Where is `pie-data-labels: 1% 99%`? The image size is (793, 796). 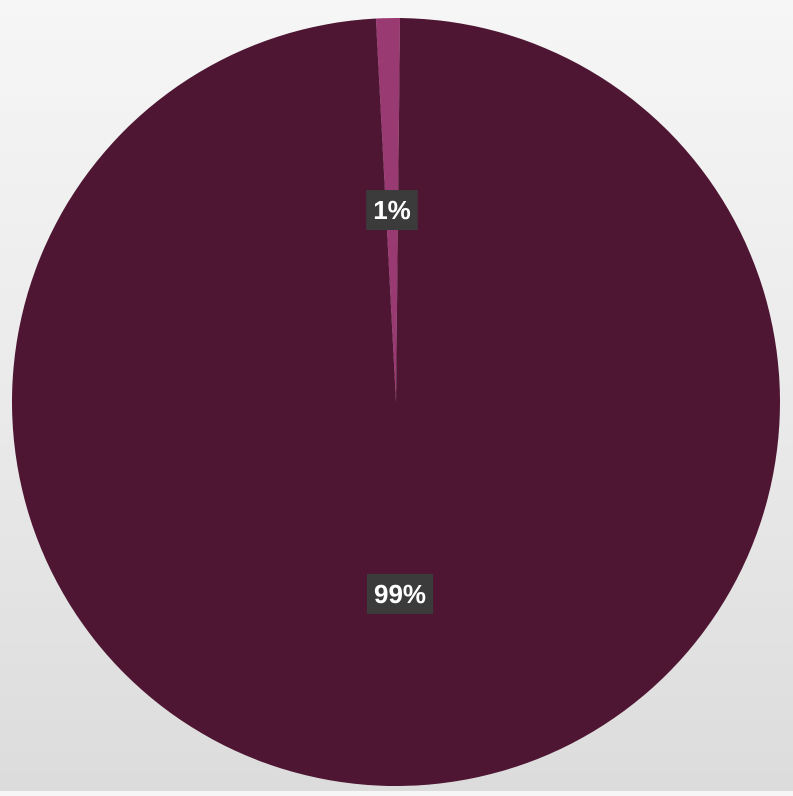 pie-data-labels: 1% 99% is located at coordinates (400, 402).